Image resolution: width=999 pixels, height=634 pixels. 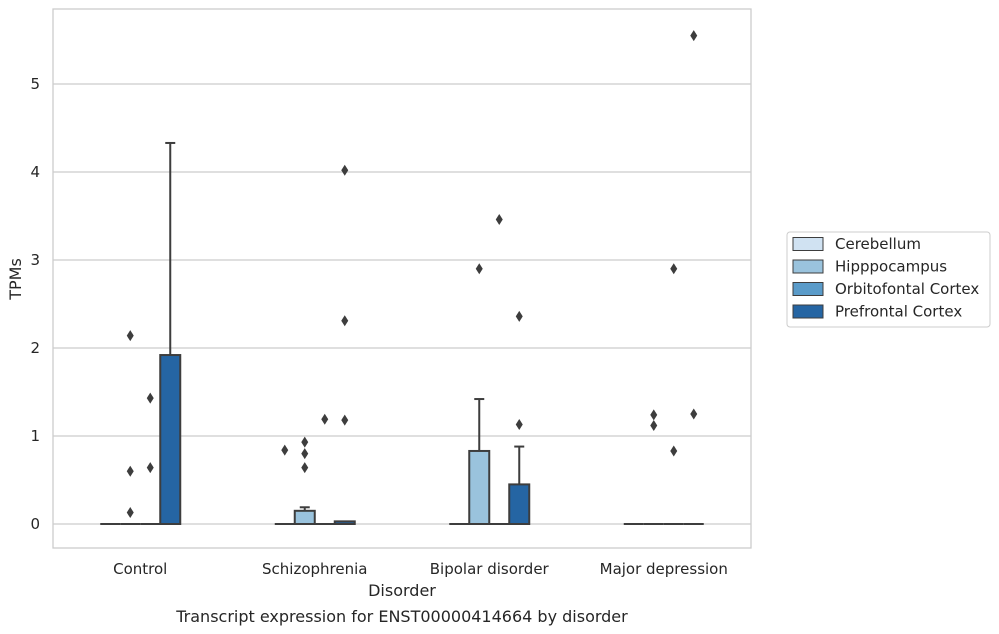 I want to click on legend-item-orbitofontal-cortex: Orbitofontal Cortex, so click(x=885, y=289).